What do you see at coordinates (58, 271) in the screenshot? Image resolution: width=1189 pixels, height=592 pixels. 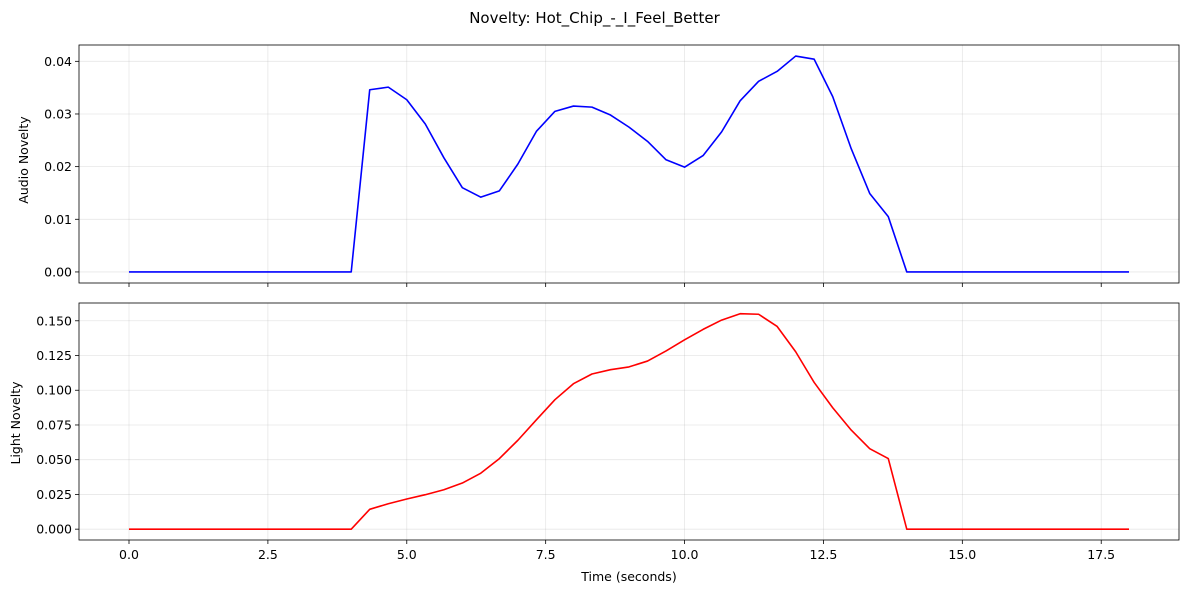 I see `audio-ytick-label: 0.00` at bounding box center [58, 271].